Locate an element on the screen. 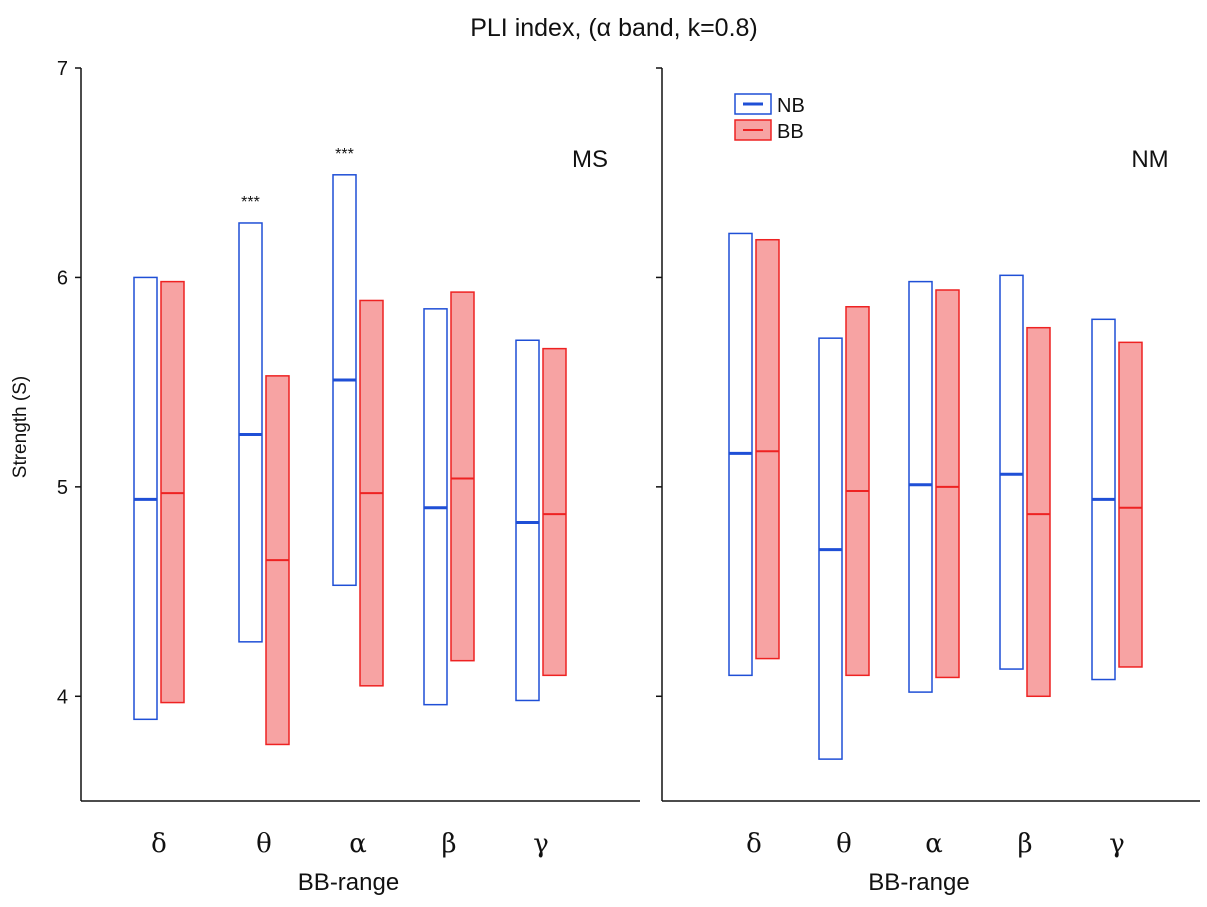  y-tick-label: 6 is located at coordinates (62, 278).